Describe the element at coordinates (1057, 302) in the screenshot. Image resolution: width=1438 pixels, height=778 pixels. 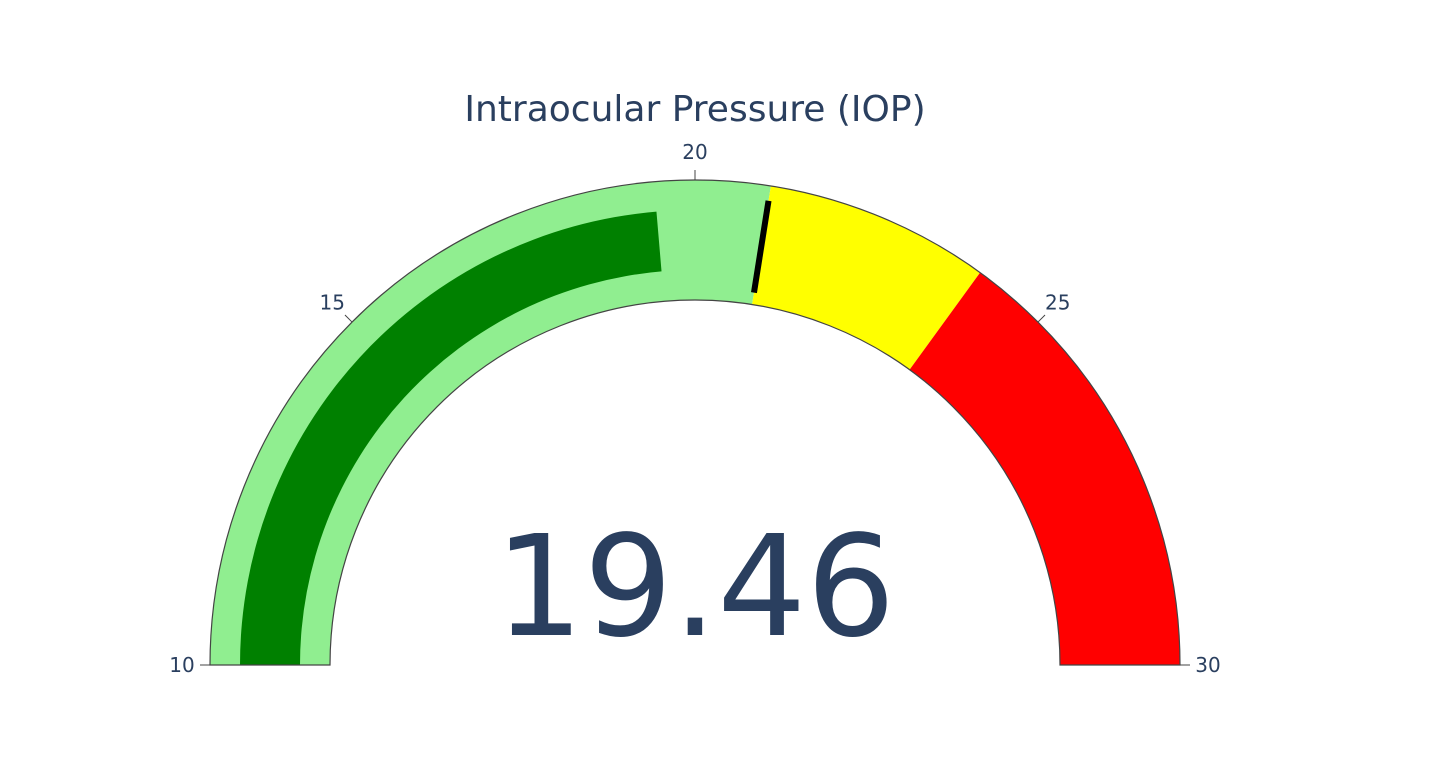
I see `gauge-tick-label: 25` at that location.